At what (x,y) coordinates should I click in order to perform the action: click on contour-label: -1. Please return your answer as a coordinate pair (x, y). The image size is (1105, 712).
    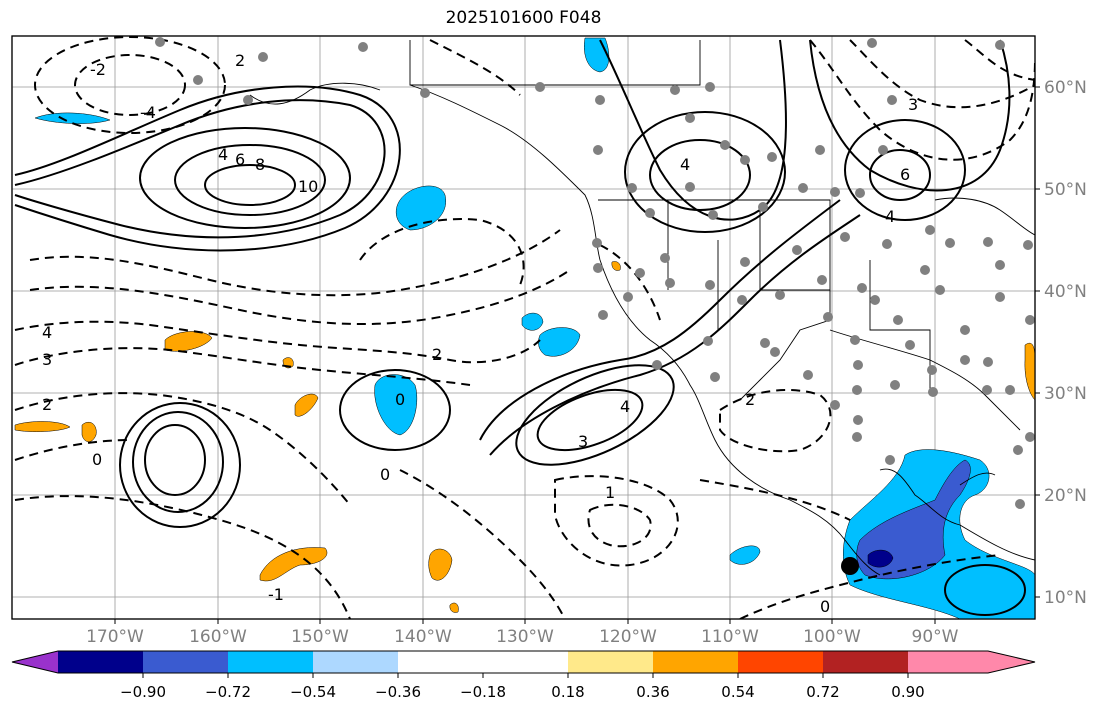
    Looking at the image, I should click on (276, 594).